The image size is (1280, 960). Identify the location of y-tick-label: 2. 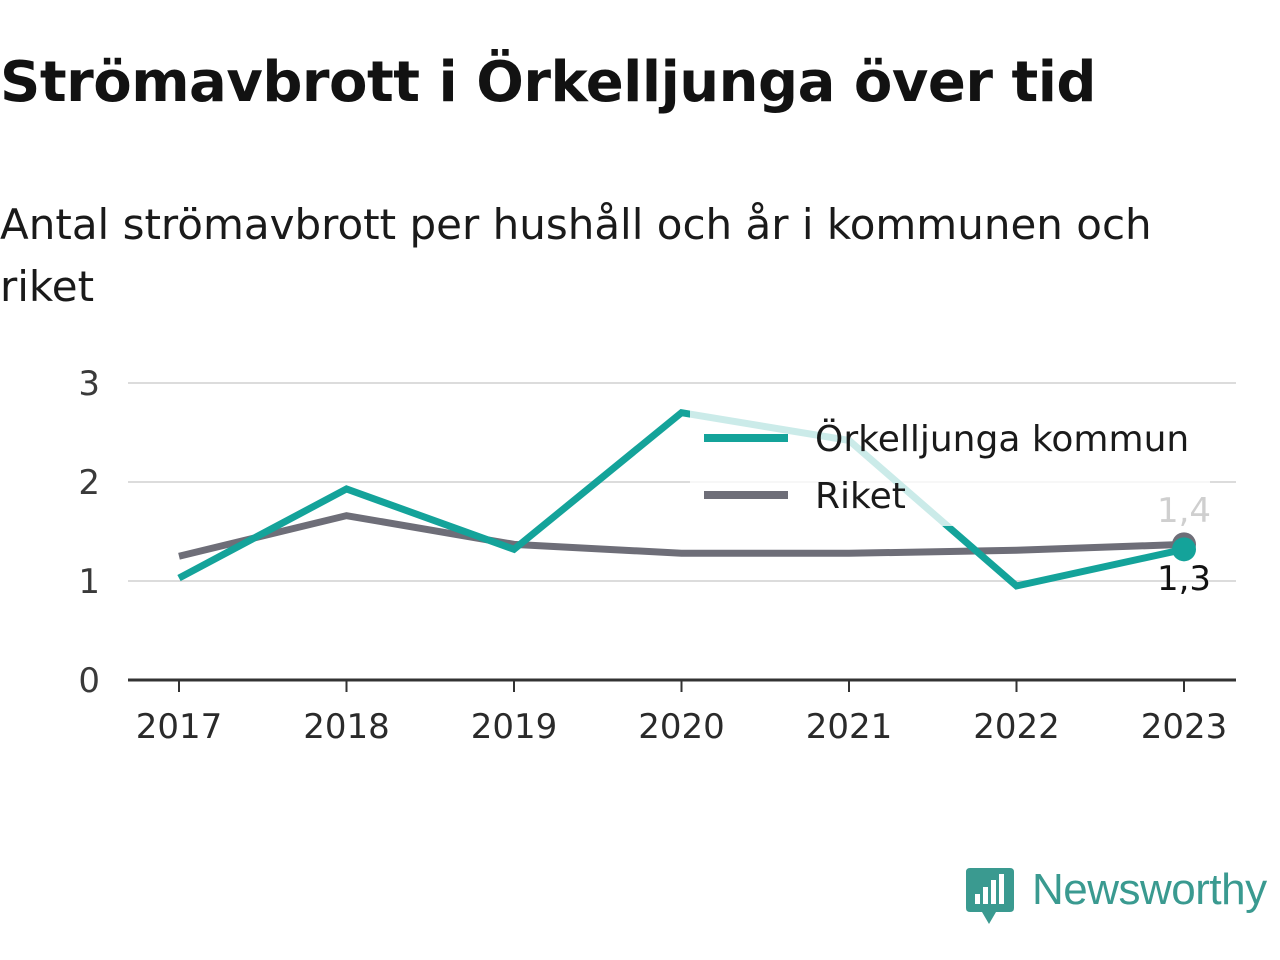
(89, 483).